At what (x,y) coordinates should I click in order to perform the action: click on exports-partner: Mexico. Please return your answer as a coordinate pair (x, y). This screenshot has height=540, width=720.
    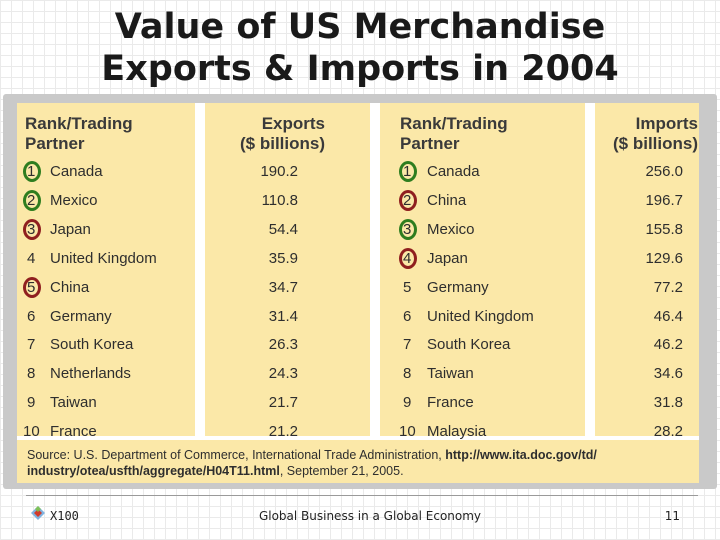
    Looking at the image, I should click on (74, 200).